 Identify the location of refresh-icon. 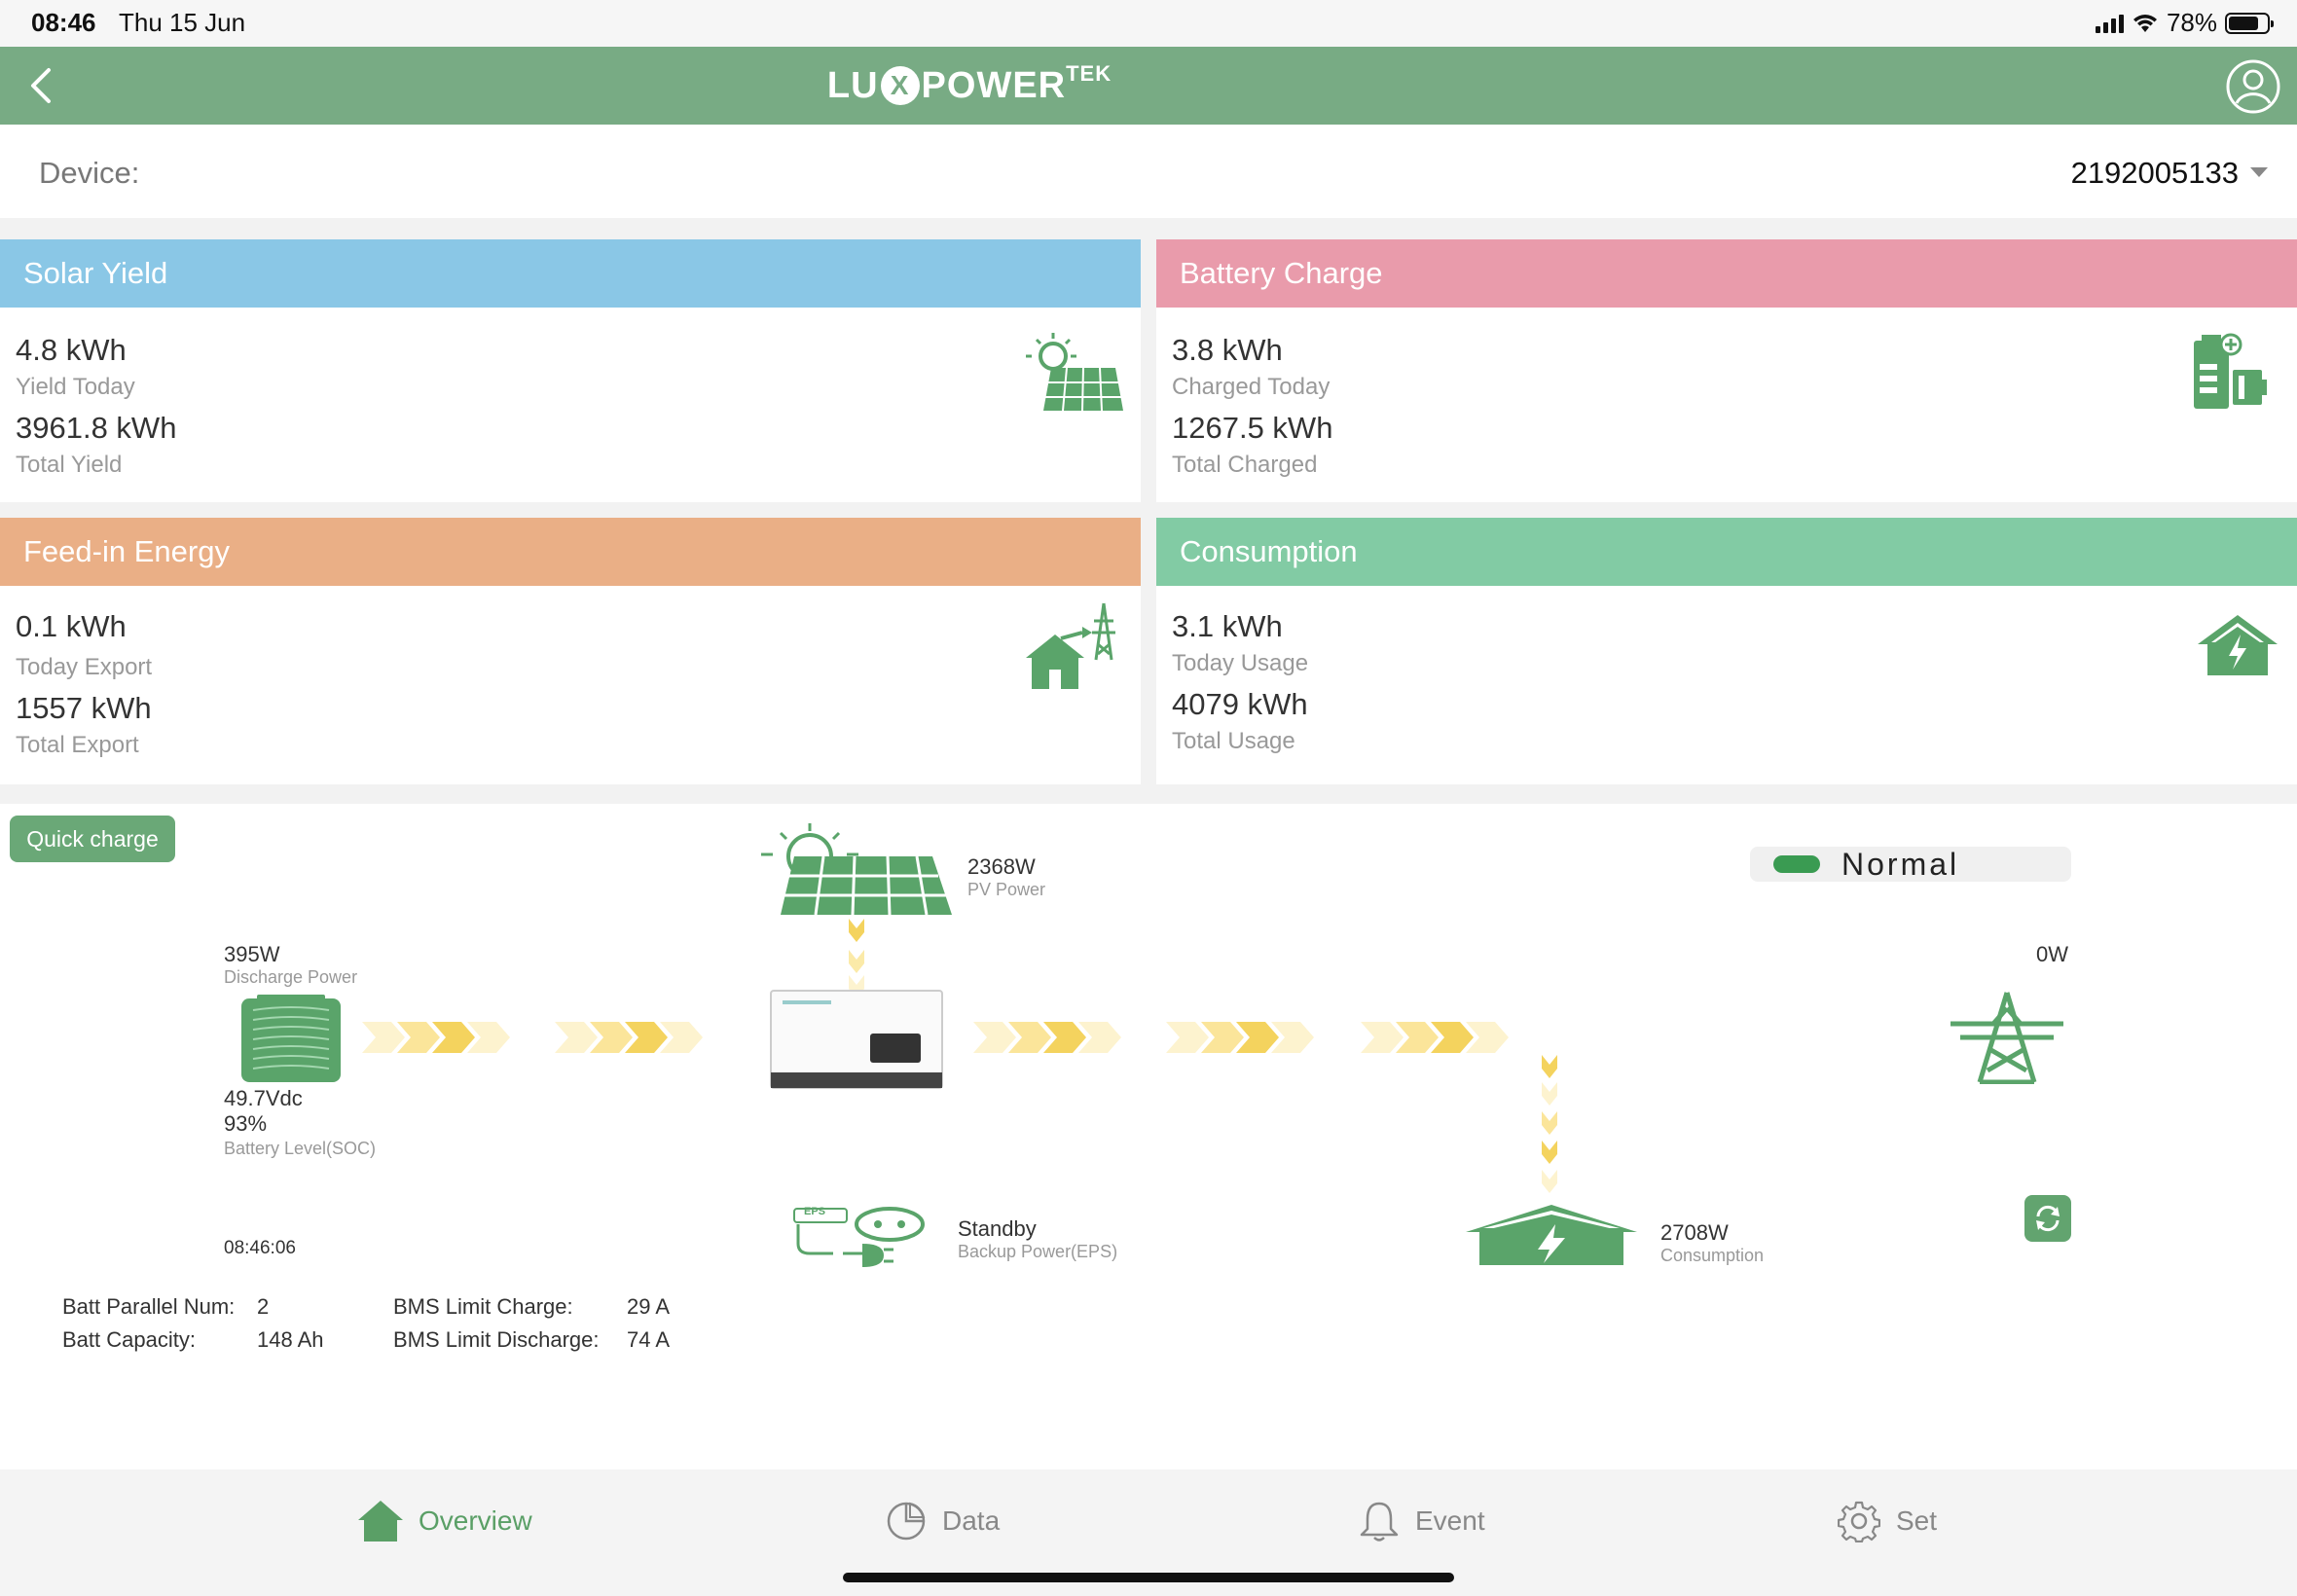
(2047, 1218).